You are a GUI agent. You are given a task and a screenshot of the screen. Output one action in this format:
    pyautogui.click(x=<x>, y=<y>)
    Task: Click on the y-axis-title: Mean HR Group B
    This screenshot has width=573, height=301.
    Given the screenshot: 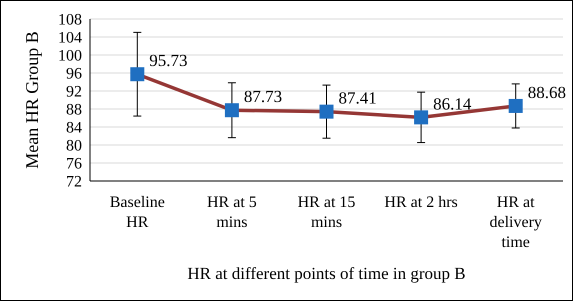 What is the action you would take?
    pyautogui.click(x=32, y=100)
    